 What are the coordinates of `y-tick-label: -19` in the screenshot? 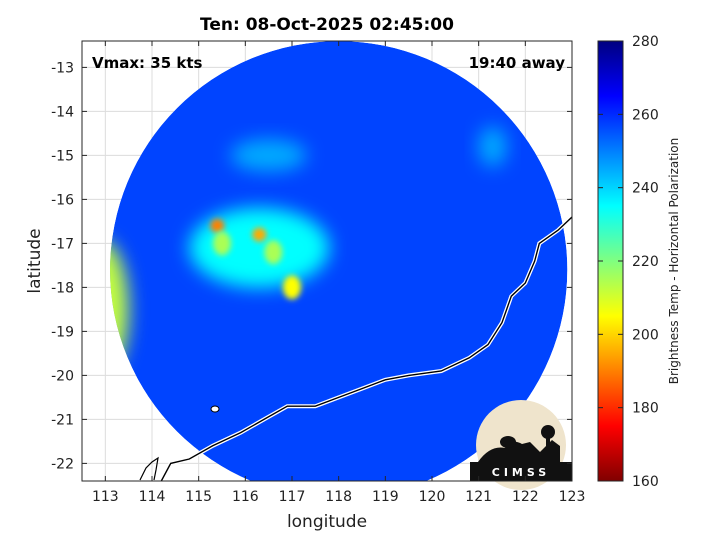 It's located at (62, 332).